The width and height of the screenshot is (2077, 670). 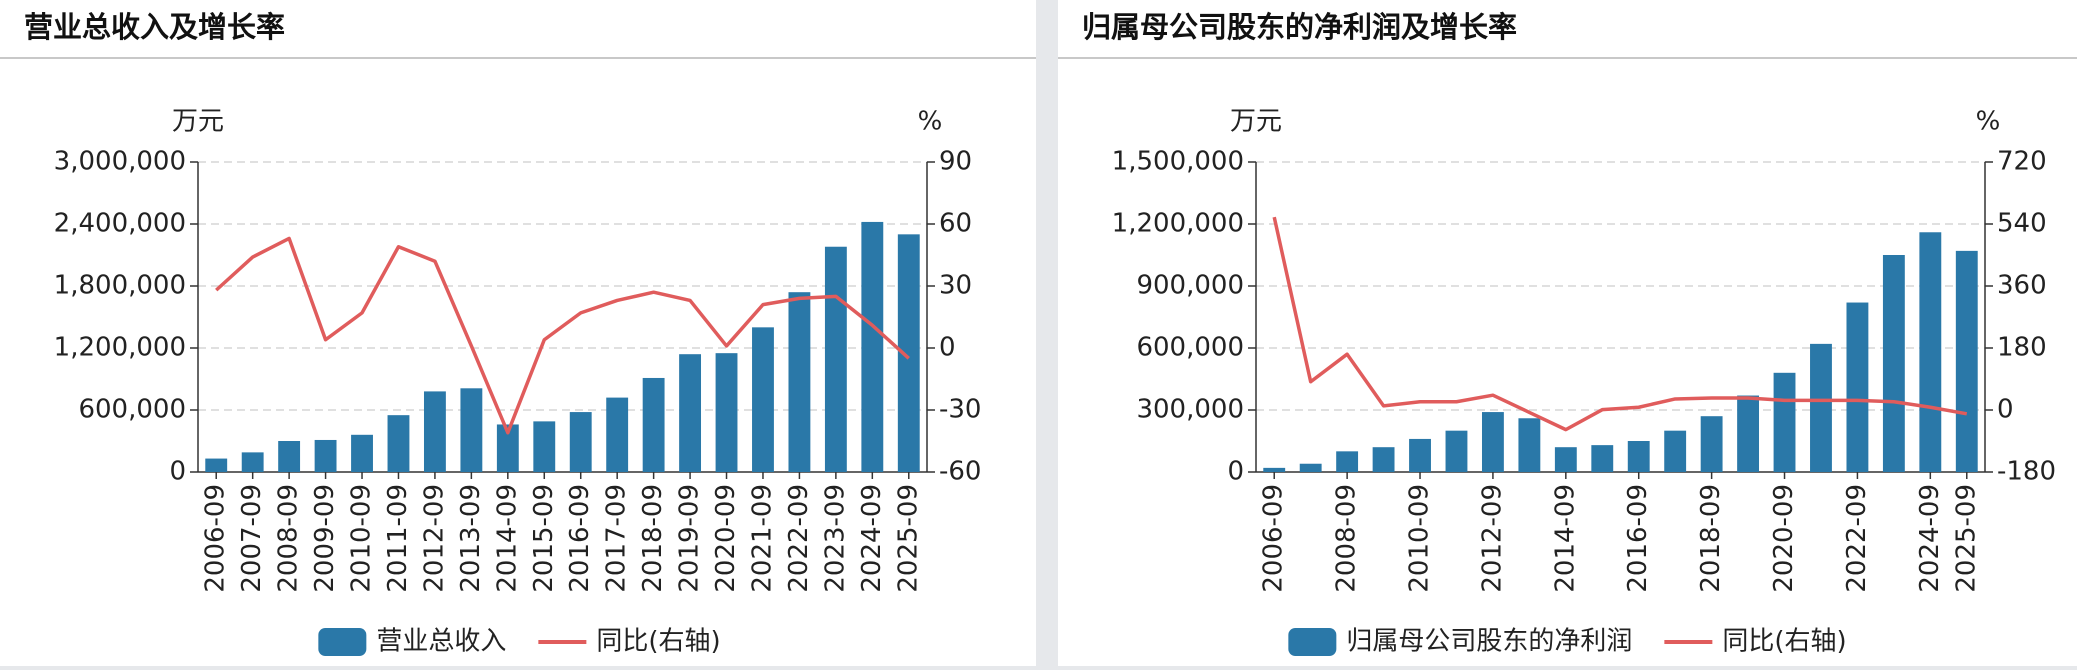 I want to click on chart-title: 归属母公司股东的净利润及增长率, so click(x=1299, y=27).